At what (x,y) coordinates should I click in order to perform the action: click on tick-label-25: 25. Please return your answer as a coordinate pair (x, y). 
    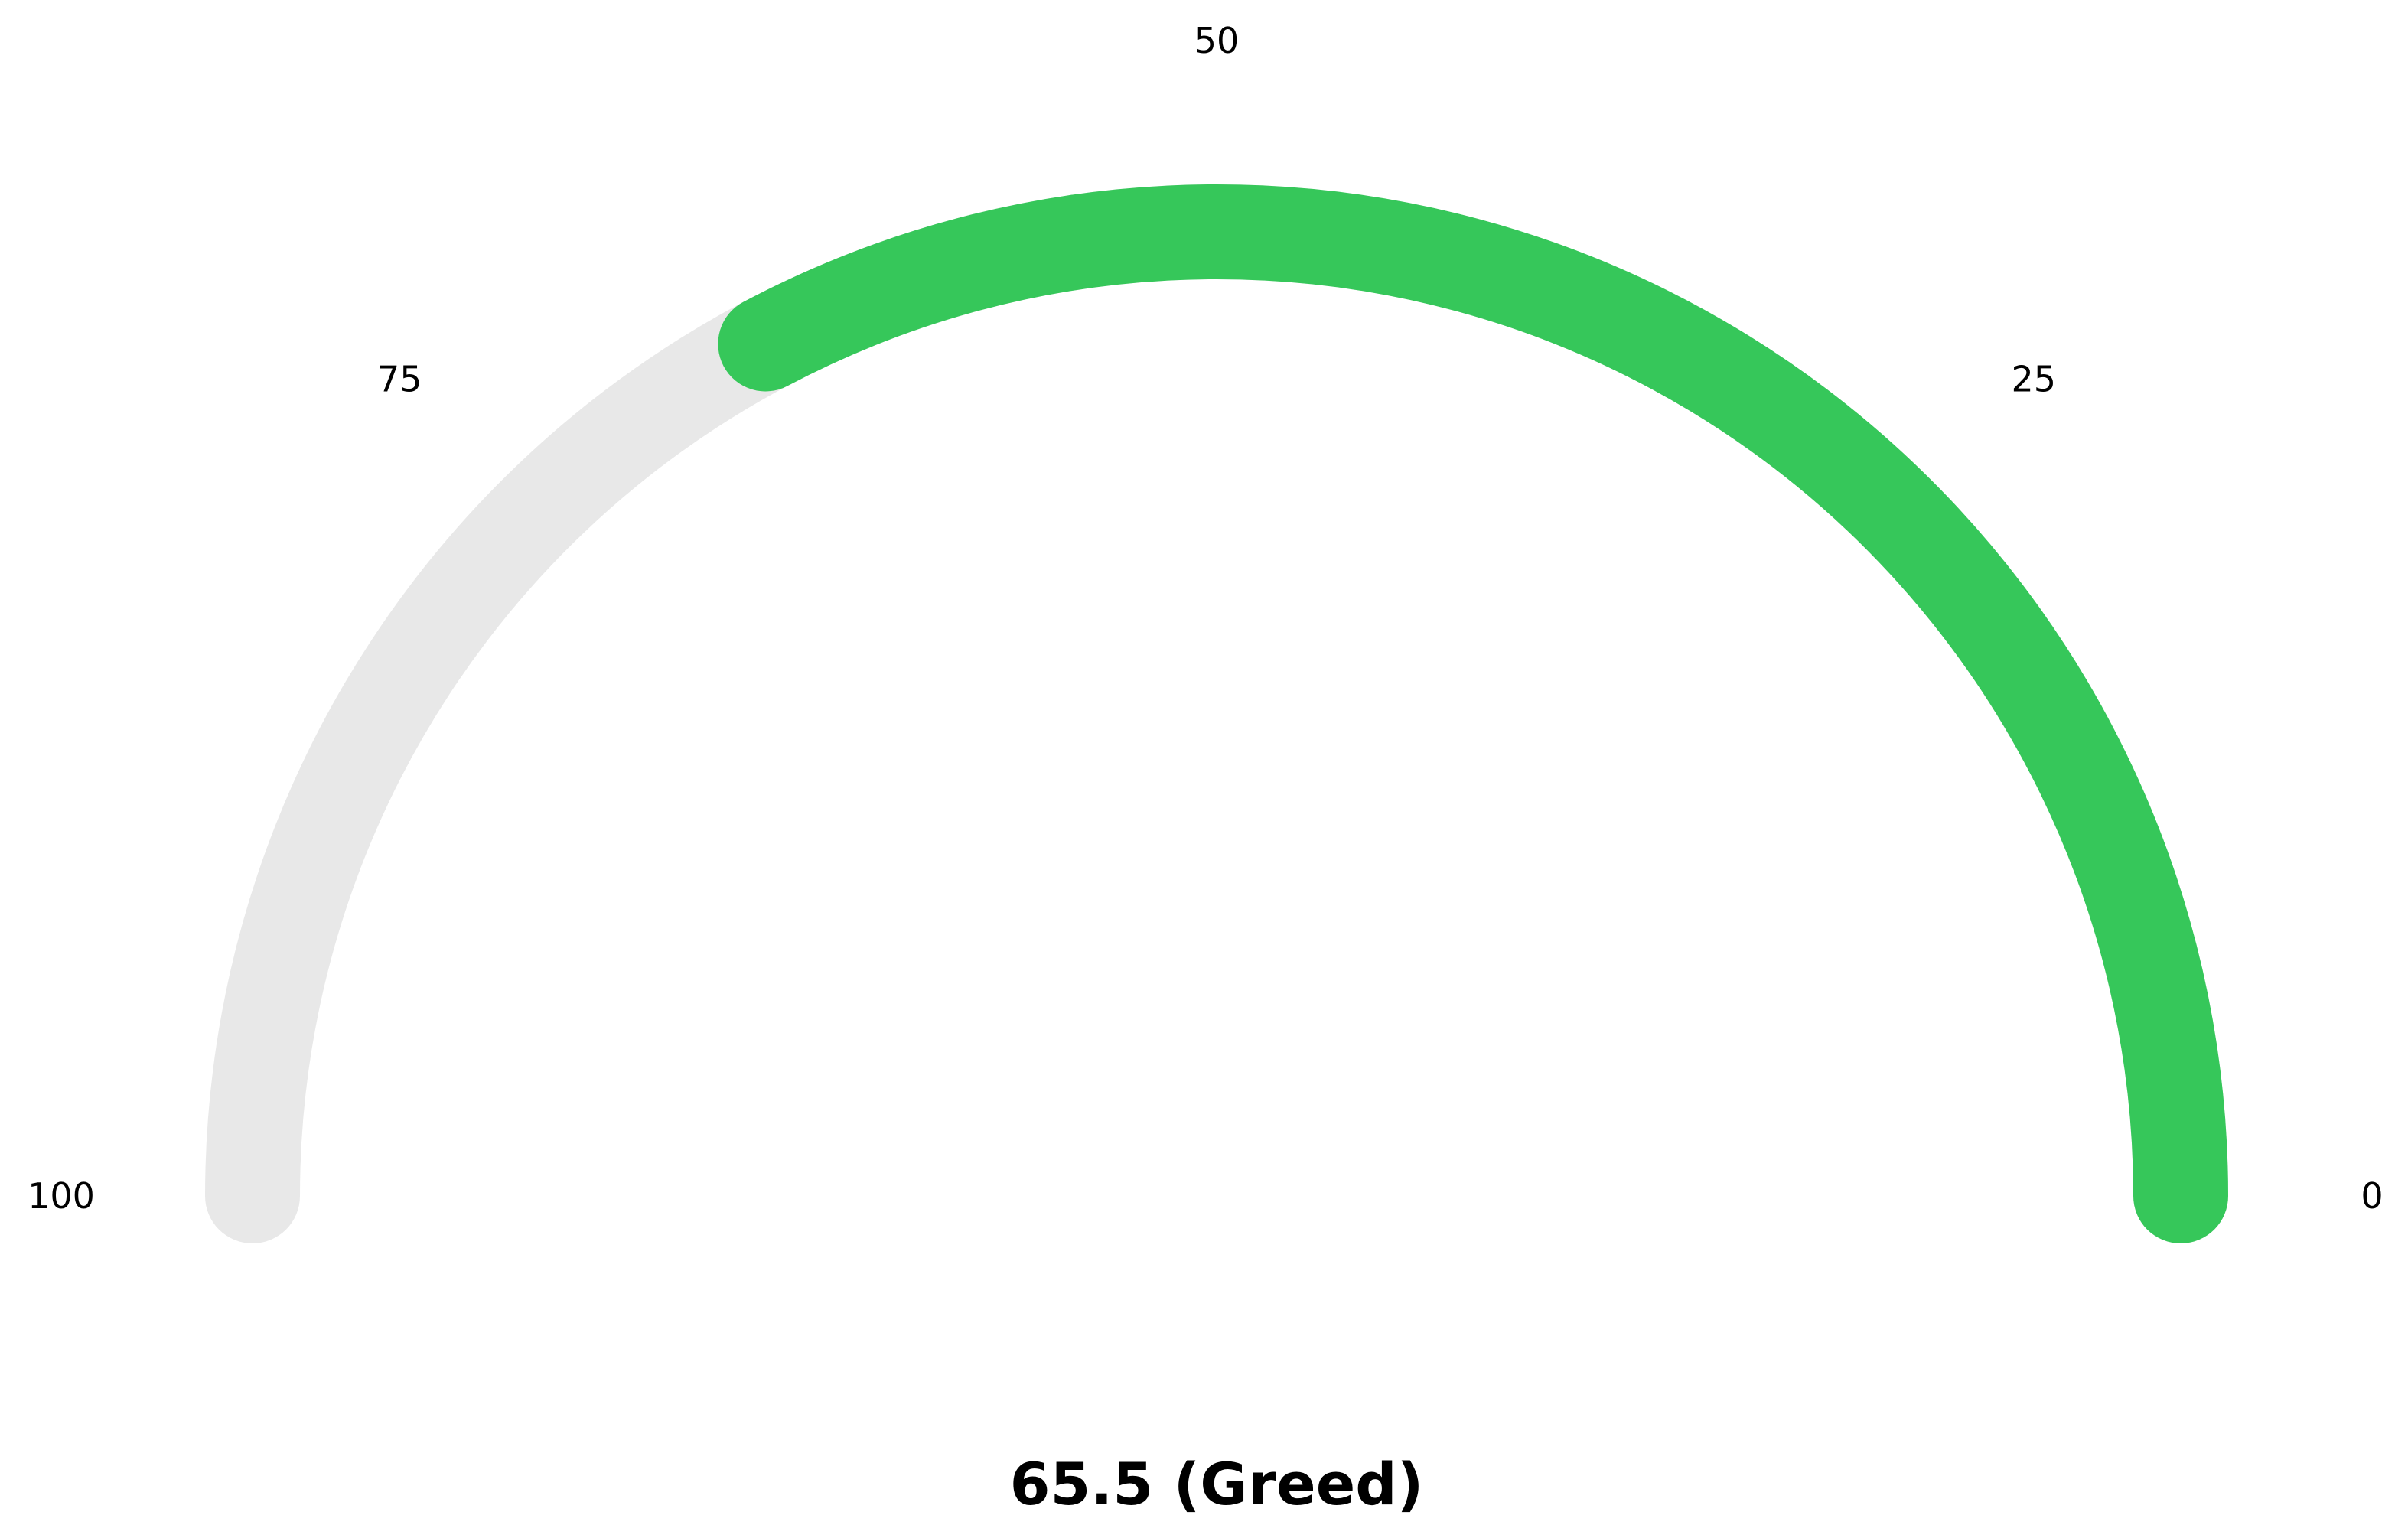
    Looking at the image, I should click on (2033, 378).